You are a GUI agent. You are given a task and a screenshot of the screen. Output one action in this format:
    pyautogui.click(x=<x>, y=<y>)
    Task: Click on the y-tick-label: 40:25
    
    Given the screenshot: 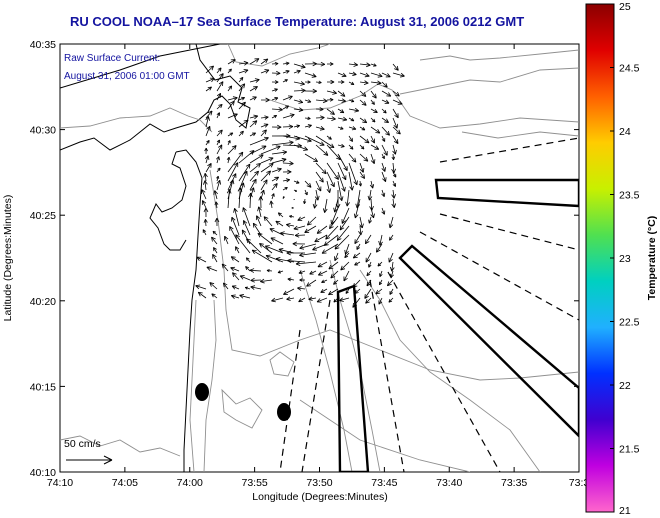 What is the action you would take?
    pyautogui.click(x=43, y=216)
    